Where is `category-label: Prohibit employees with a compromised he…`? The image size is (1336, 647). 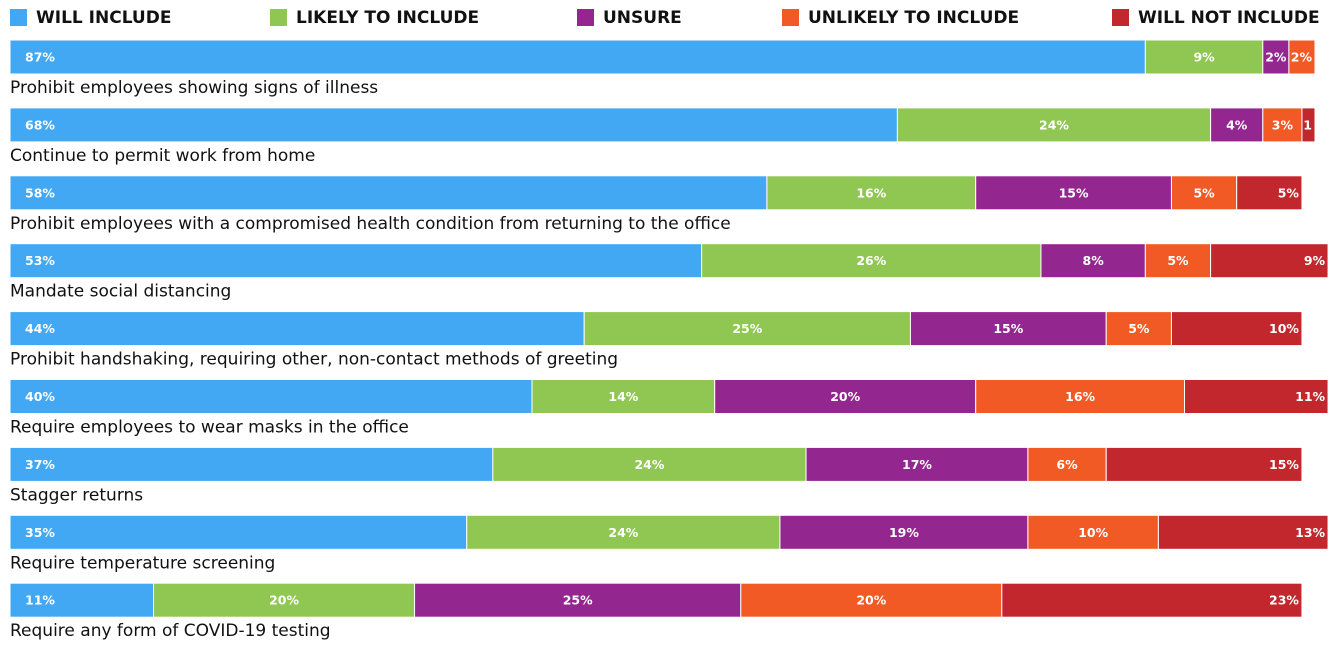
category-label: Prohibit employees with a compromised he… is located at coordinates (370, 224).